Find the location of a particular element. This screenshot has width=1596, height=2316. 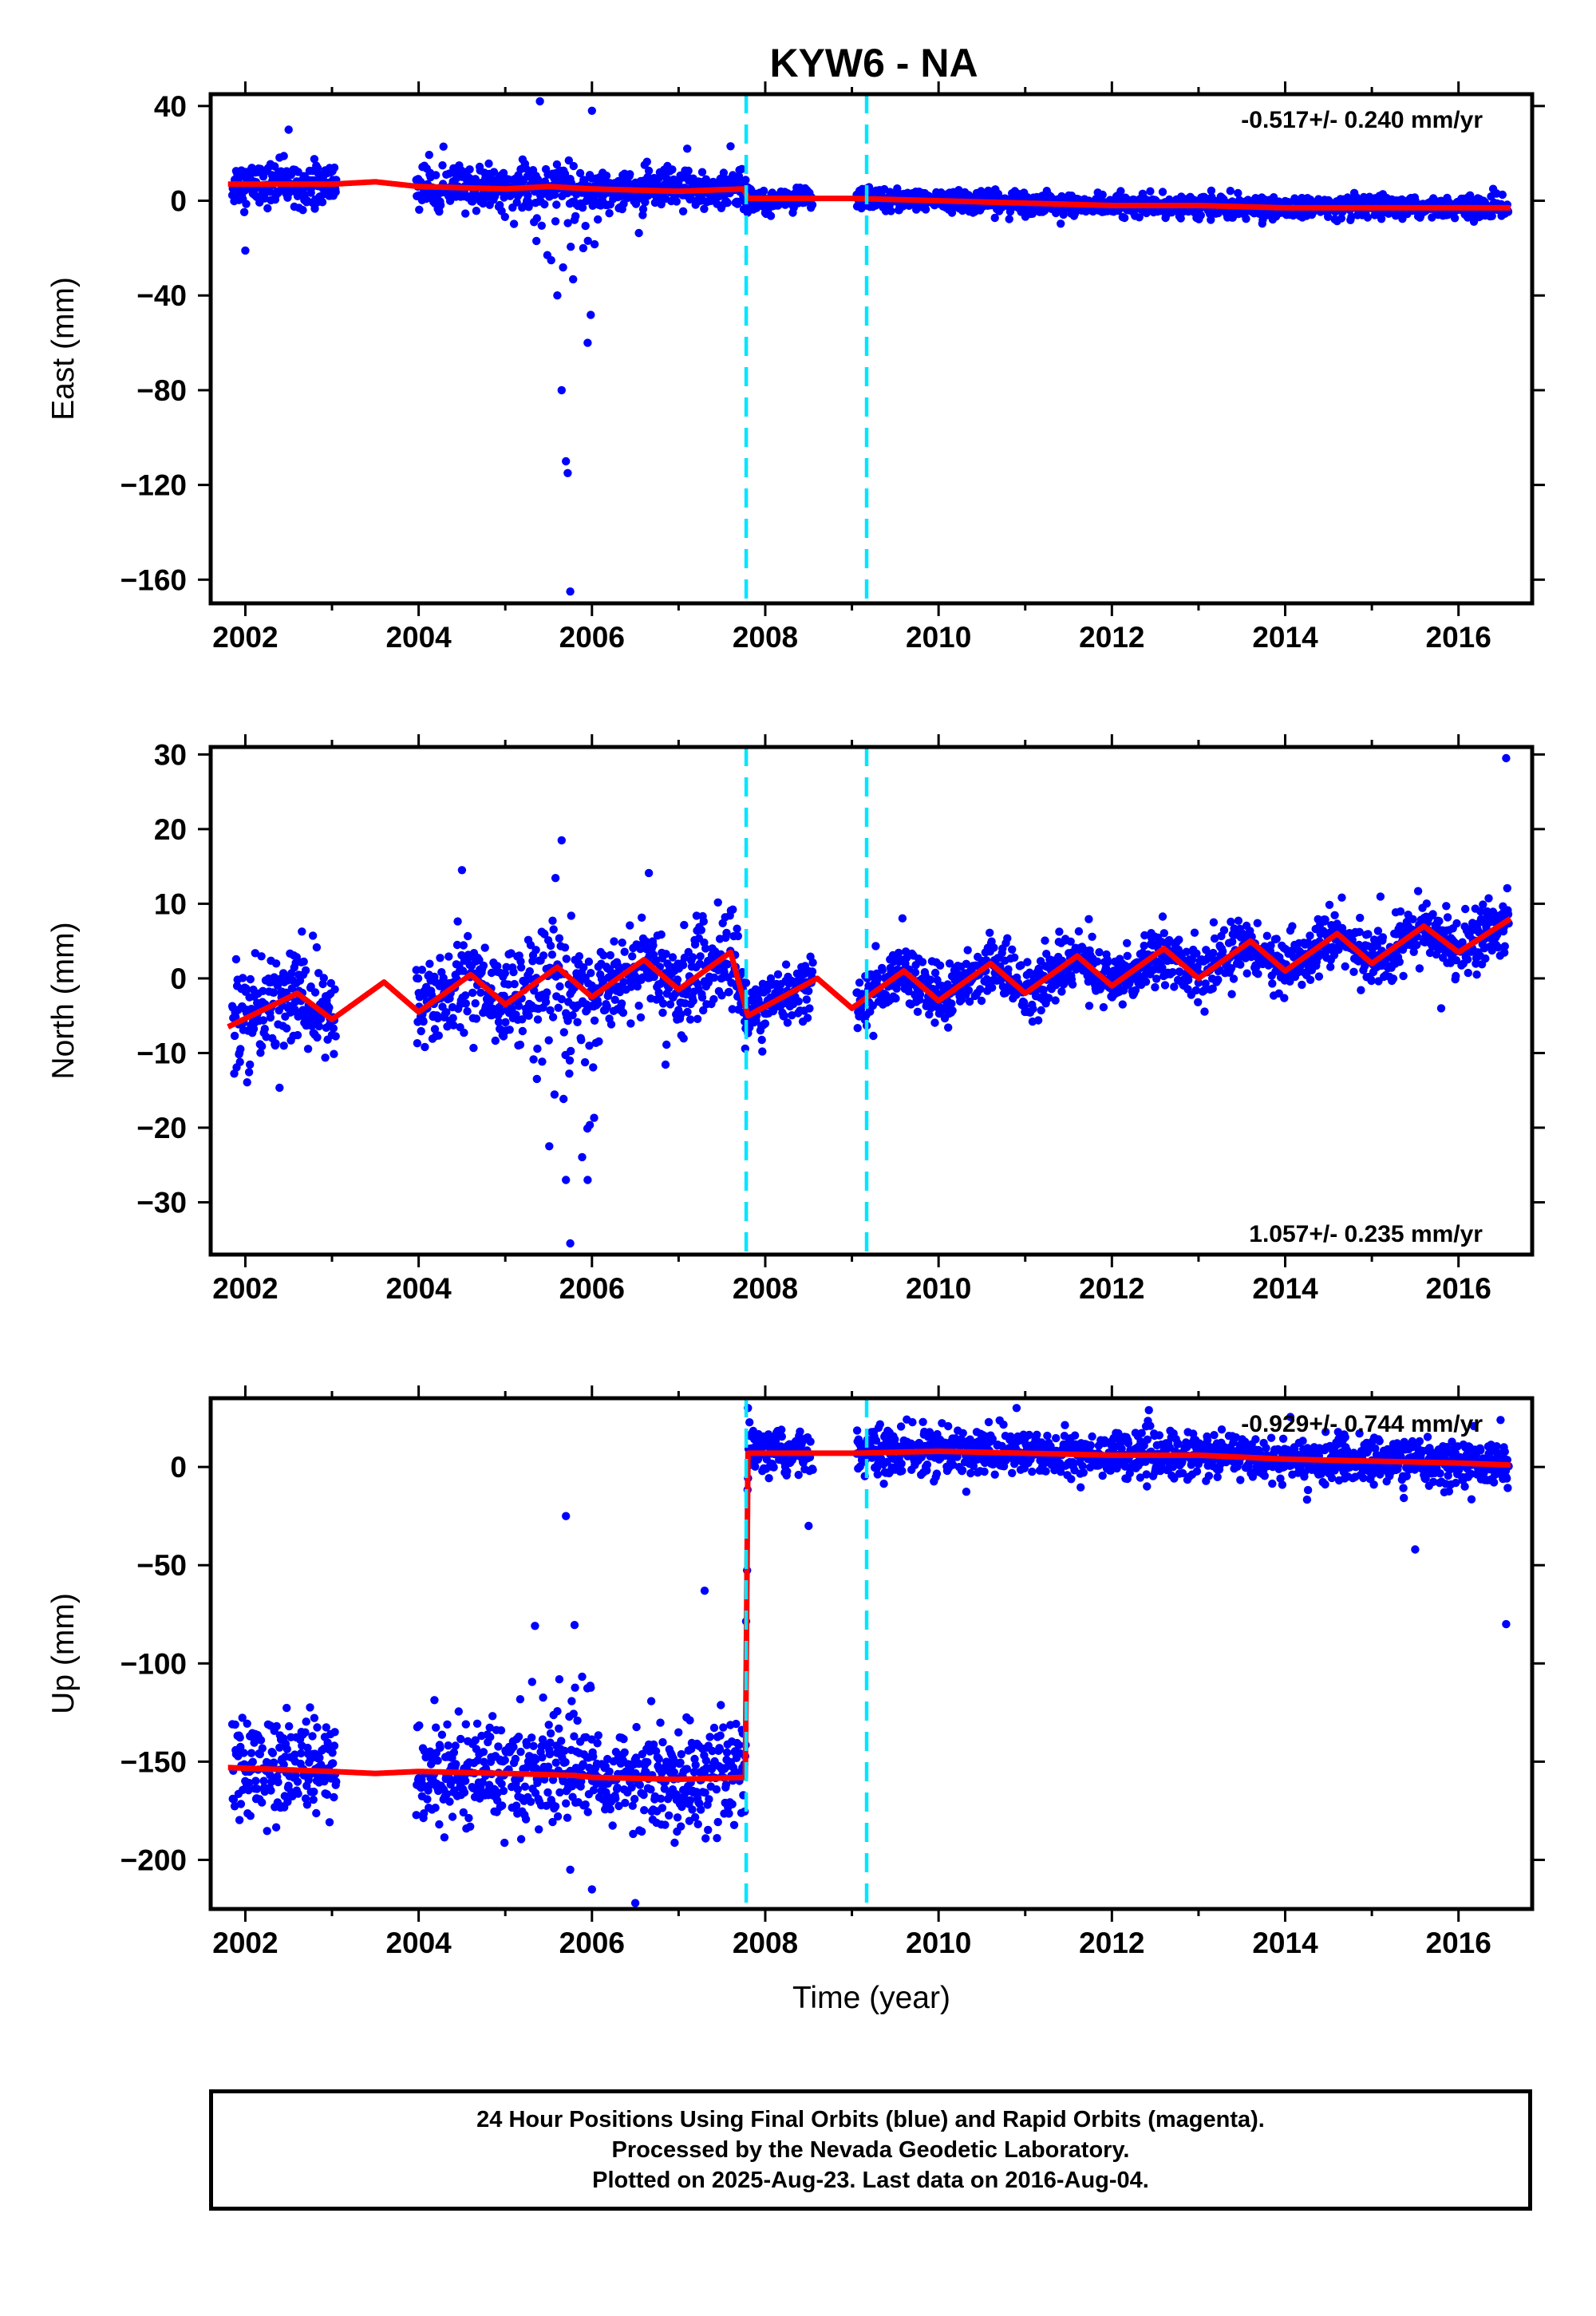

x-tick-label: 2008 is located at coordinates (765, 1288).